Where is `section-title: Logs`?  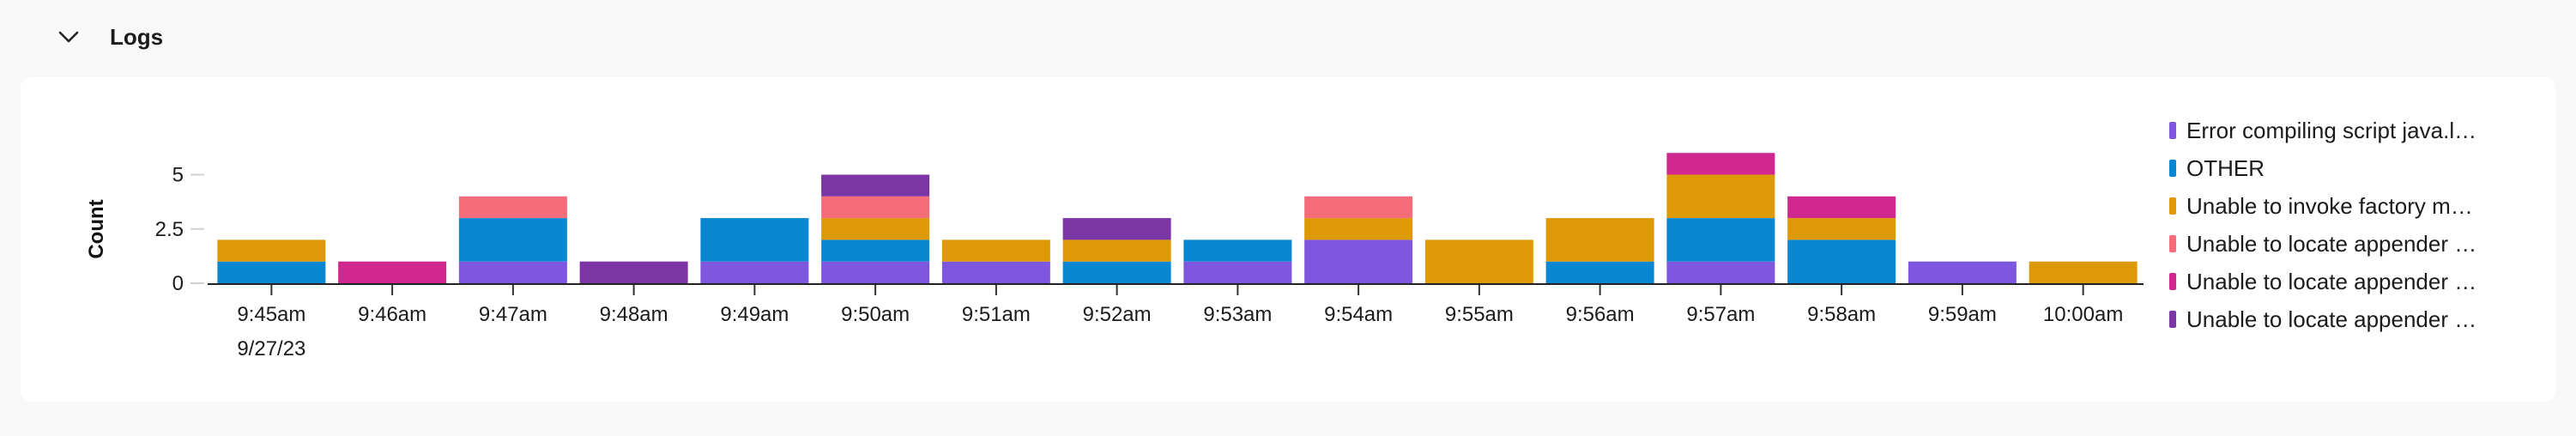
section-title: Logs is located at coordinates (137, 36).